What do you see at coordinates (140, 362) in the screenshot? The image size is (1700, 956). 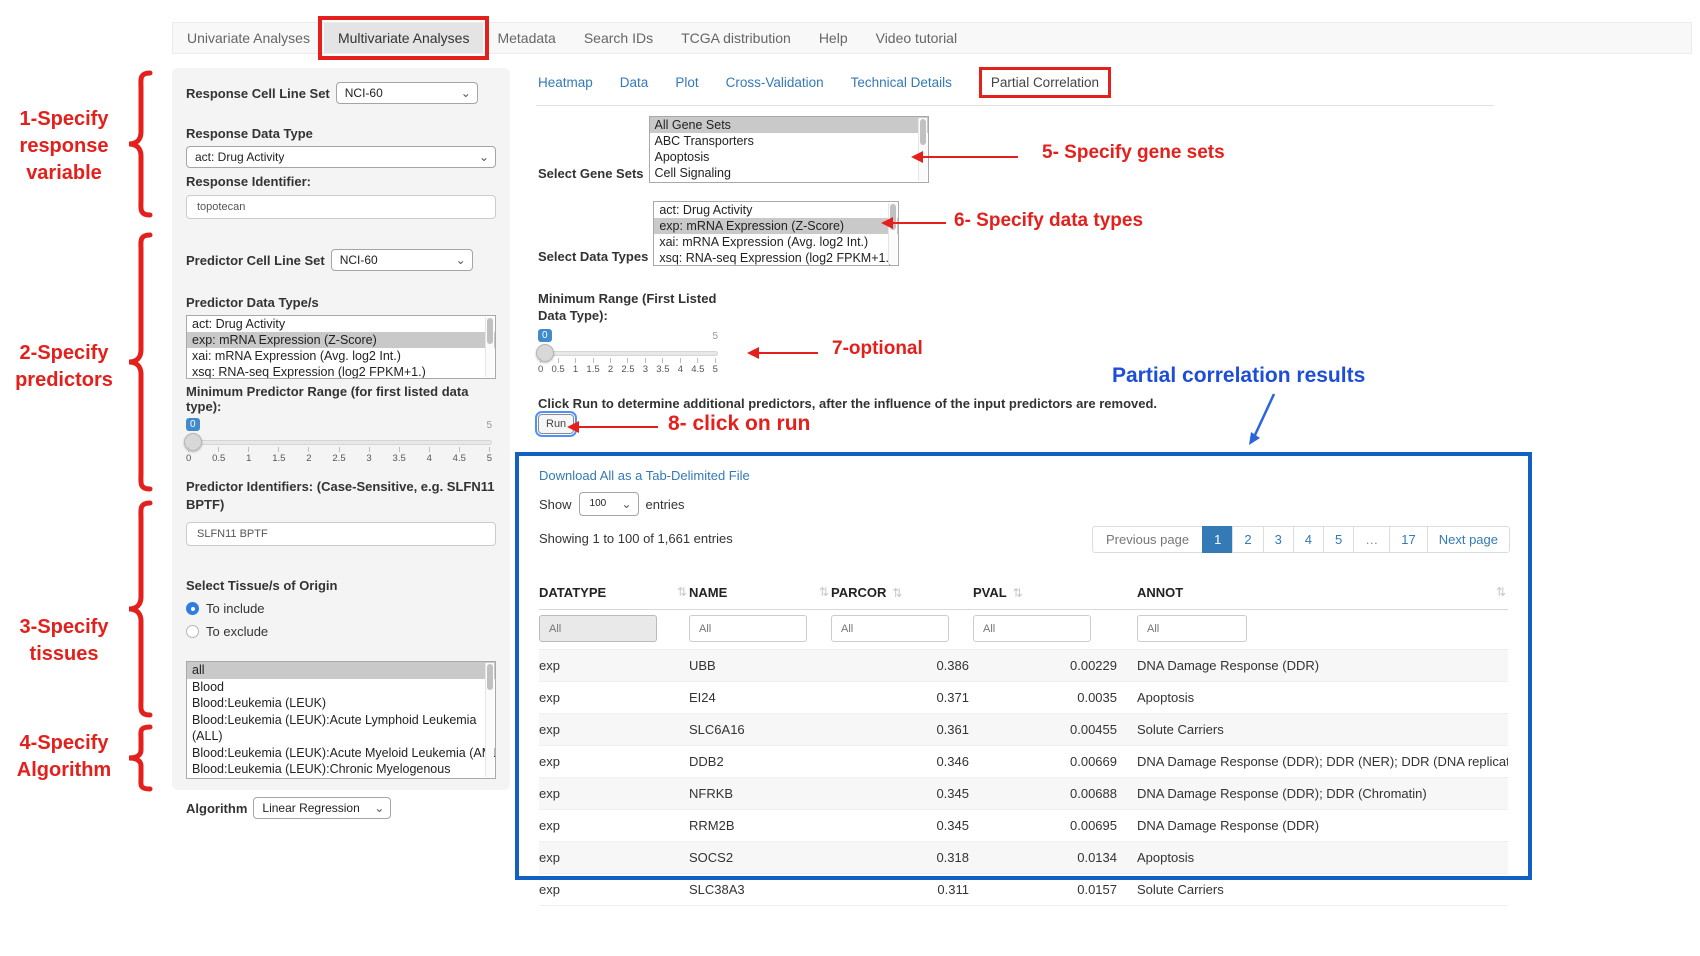 I see `bracket-step2` at bounding box center [140, 362].